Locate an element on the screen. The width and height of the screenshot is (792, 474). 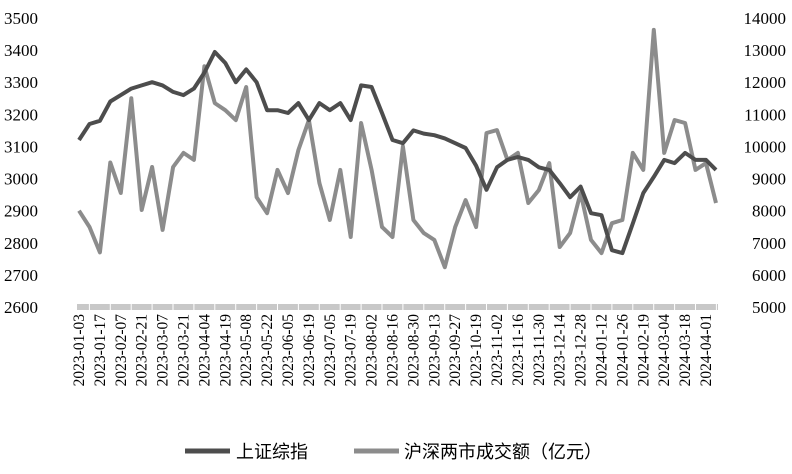
left-tick-label: 3400 is located at coordinates (21, 50).